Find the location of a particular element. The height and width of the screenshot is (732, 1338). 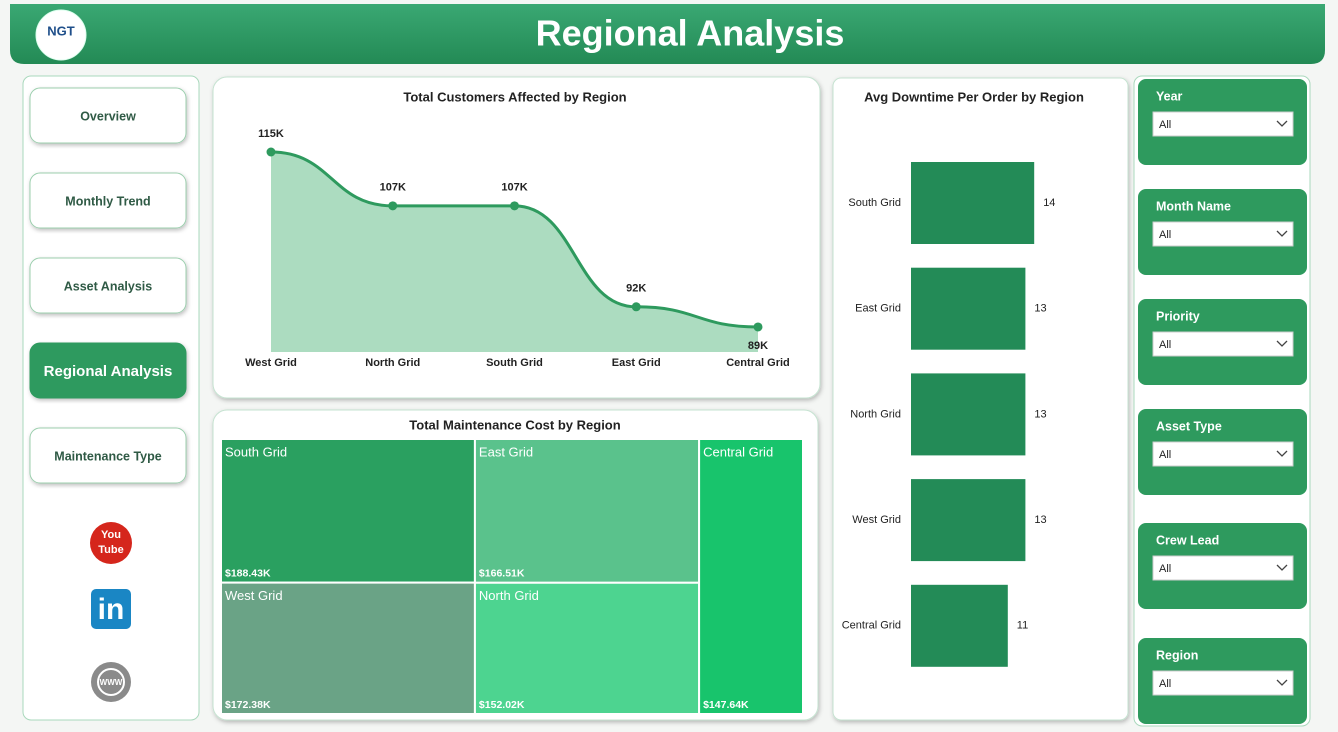

x-tick-label: West Grid is located at coordinates (271, 363).